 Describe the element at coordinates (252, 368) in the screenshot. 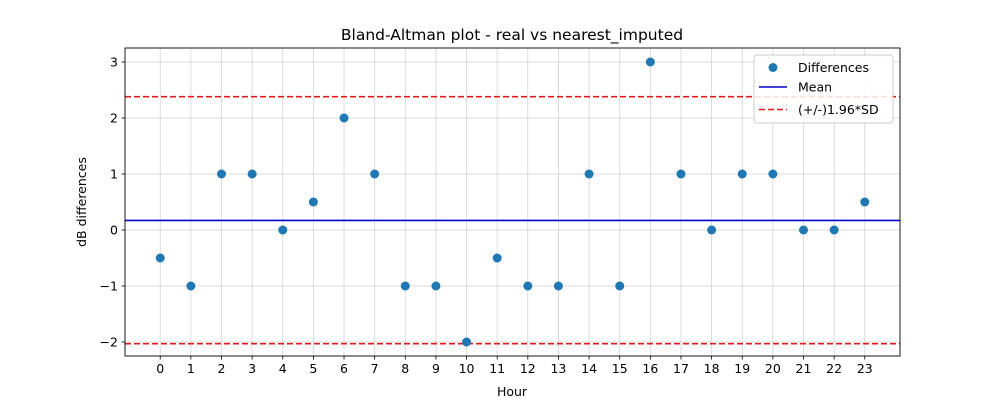

I see `x-tick-label: 3` at that location.